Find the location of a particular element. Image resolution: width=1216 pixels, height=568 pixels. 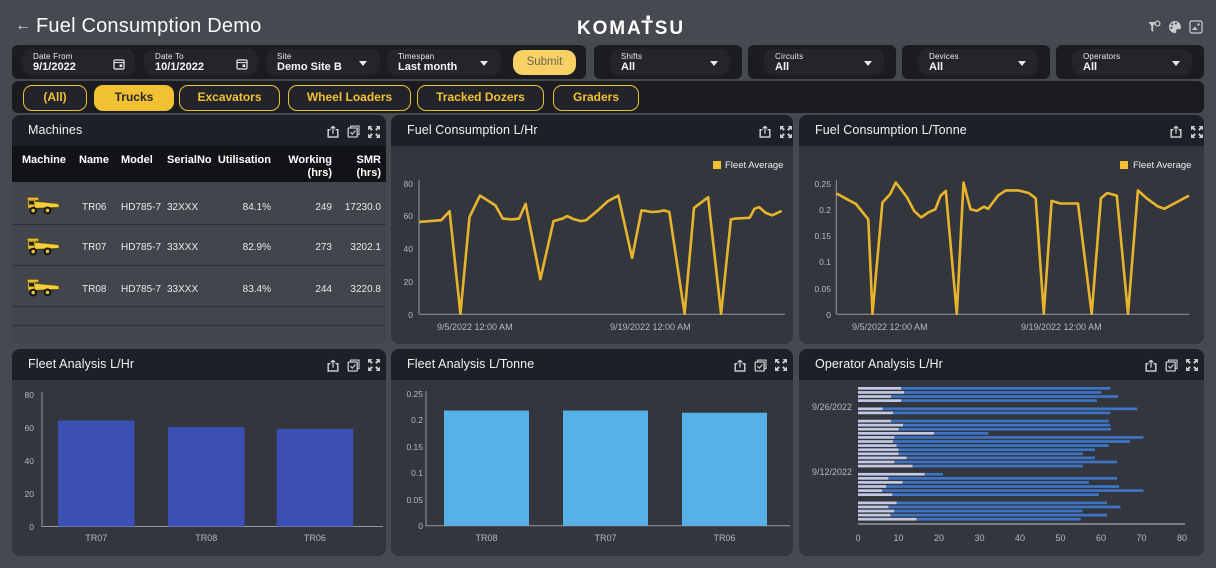

svg-text: KOMATSU is located at coordinates (631, 27).